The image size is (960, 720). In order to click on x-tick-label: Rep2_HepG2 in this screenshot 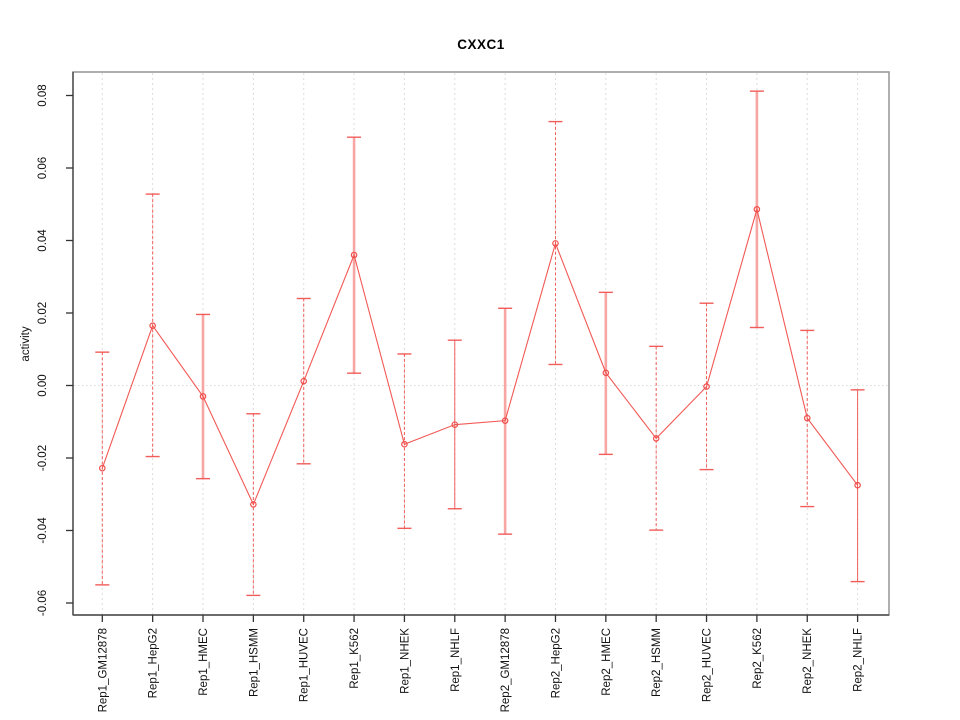, I will do `click(556, 663)`.